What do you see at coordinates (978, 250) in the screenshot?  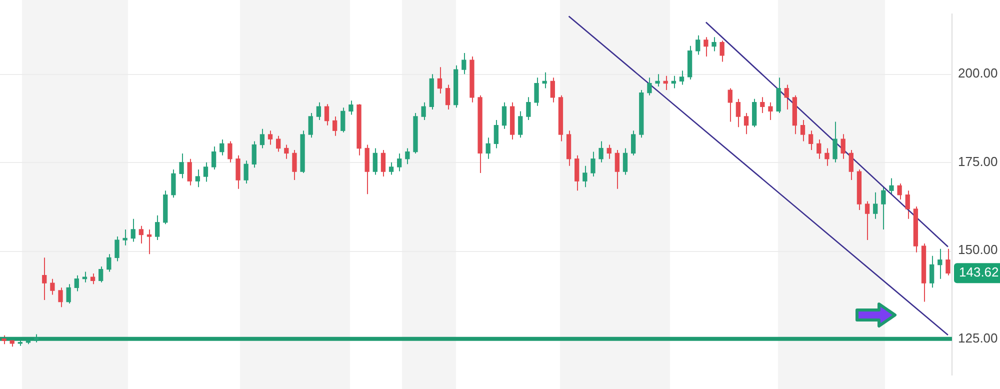 I see `y-tick-label: 150.00` at bounding box center [978, 250].